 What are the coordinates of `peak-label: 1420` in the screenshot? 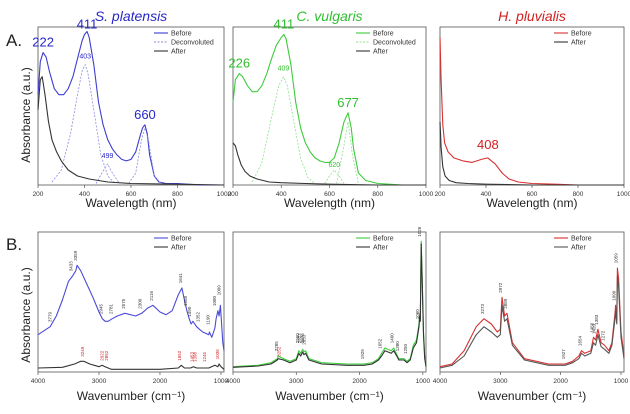 It's located at (594, 328).